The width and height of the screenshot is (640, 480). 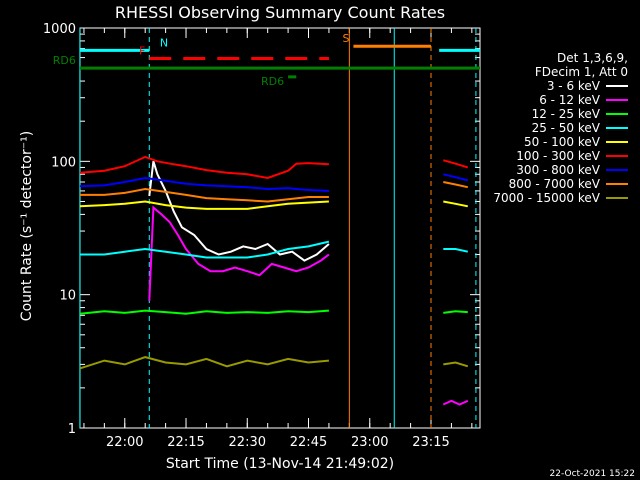 I want to click on y-tick-label: 1, so click(x=72, y=429).